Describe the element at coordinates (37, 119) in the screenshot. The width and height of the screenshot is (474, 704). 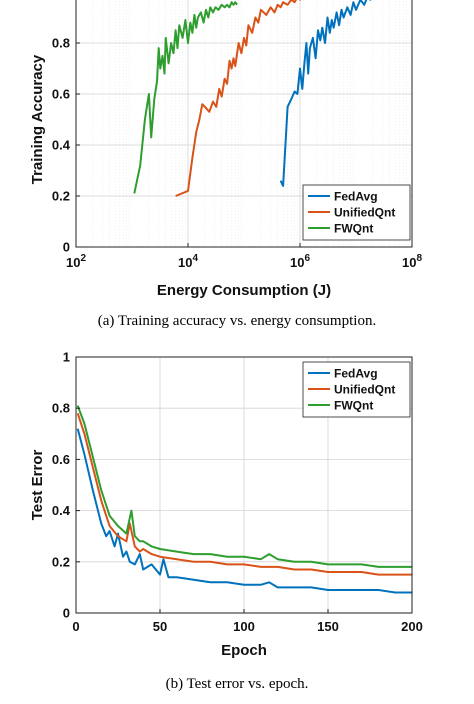
I see `y-axis-label: Training Accuracy` at that location.